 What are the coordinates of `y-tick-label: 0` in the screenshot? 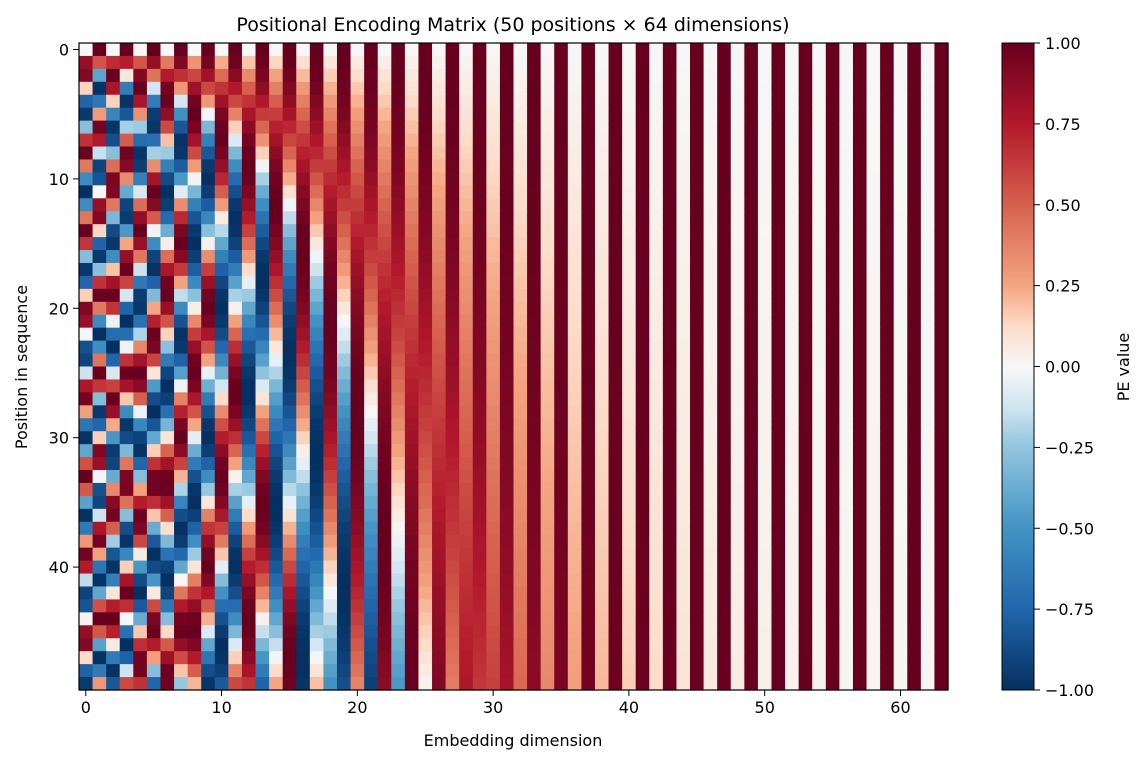 It's located at (64, 49).